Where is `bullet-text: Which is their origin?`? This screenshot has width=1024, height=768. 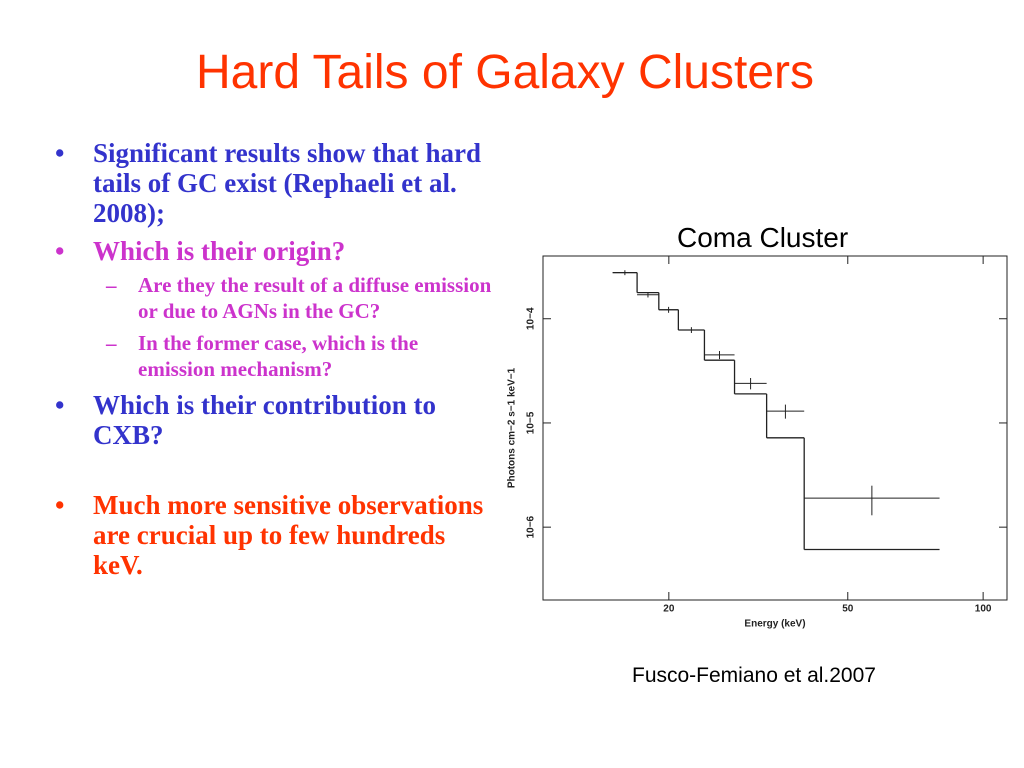 bullet-text: Which is their origin? is located at coordinates (219, 251).